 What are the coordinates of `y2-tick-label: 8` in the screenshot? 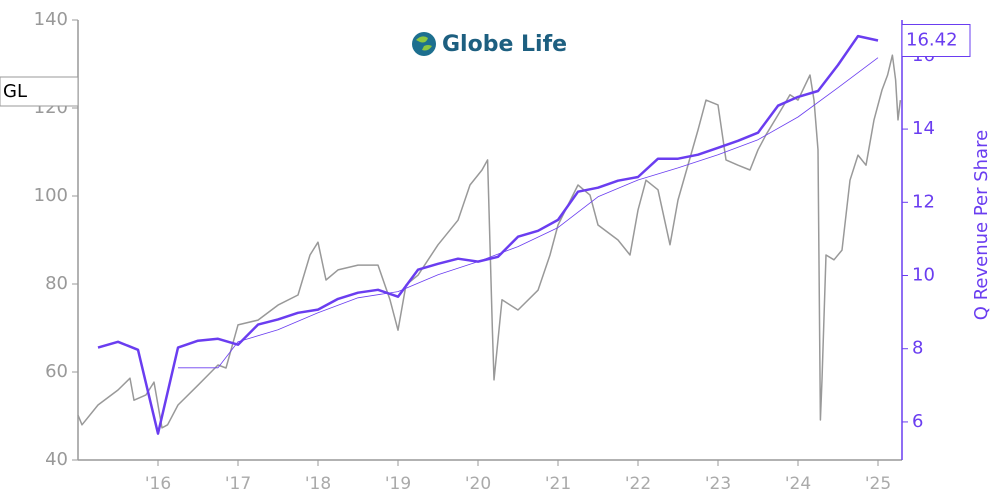 It's located at (917, 348).